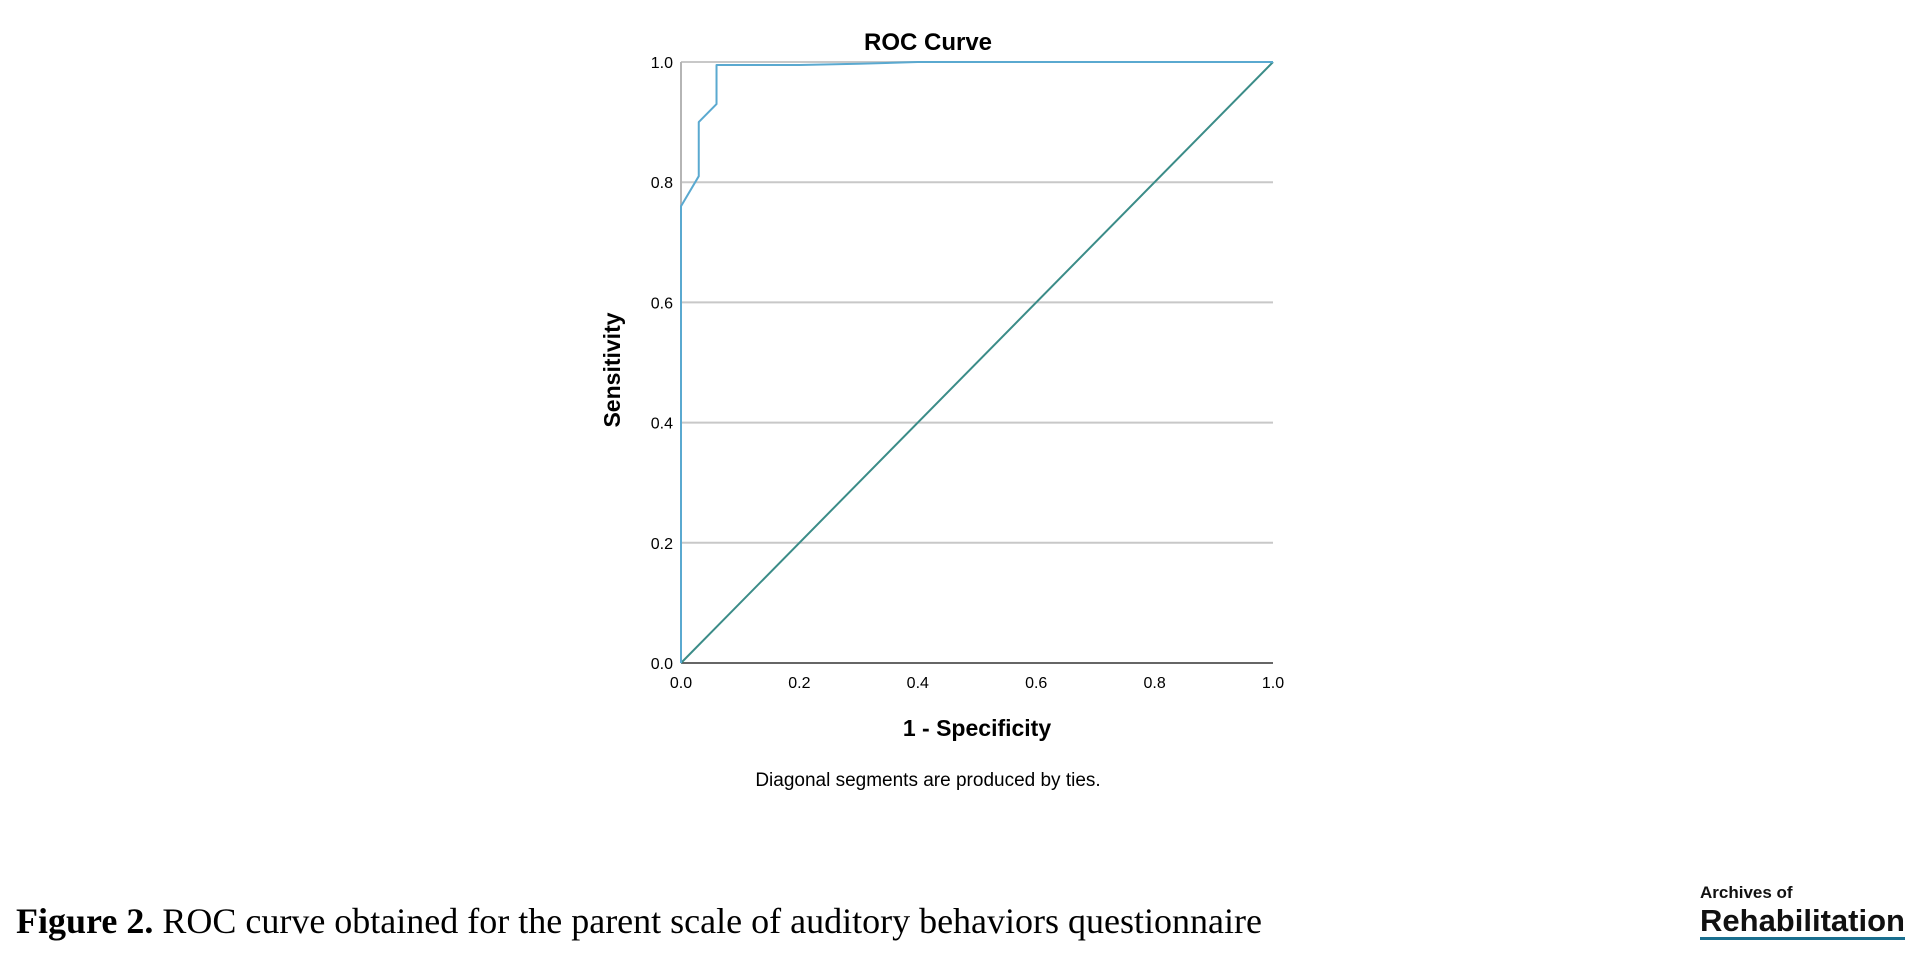 This screenshot has height=962, width=1932. Describe the element at coordinates (1273, 683) in the screenshot. I see `x-tick-label: 1.0` at that location.